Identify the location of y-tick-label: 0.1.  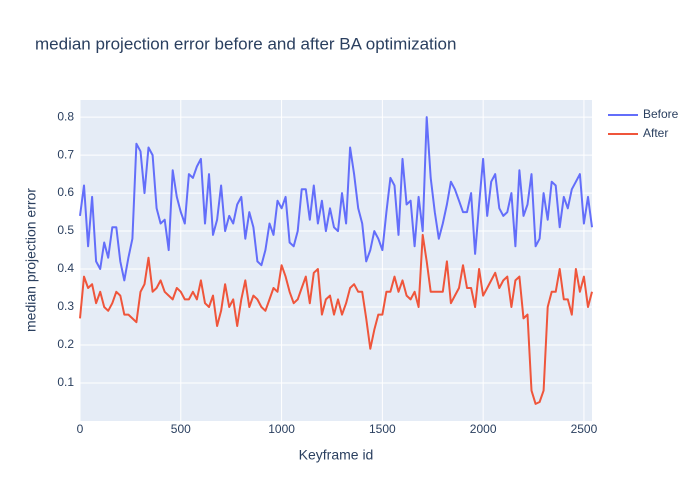
(65, 382).